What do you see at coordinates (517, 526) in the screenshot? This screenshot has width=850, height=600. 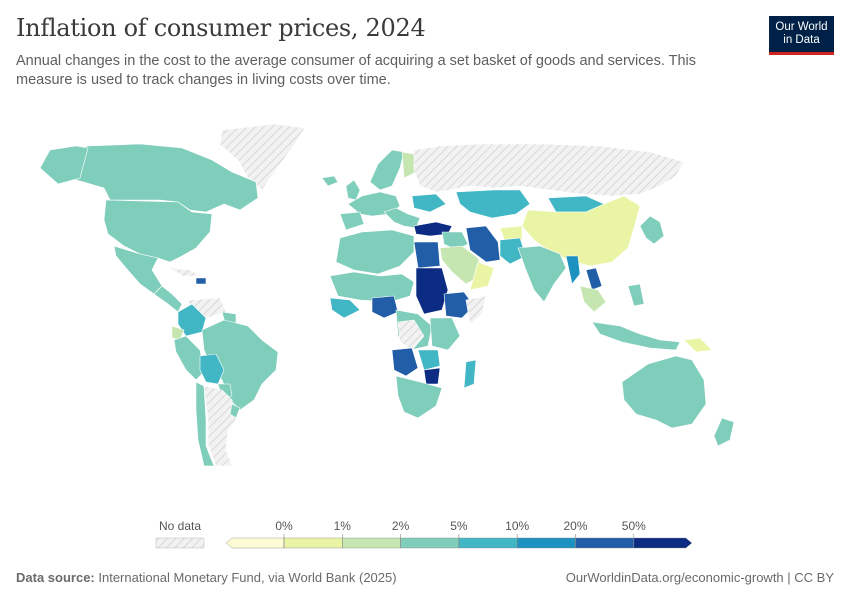 I see `legend-tick-label: 10%` at bounding box center [517, 526].